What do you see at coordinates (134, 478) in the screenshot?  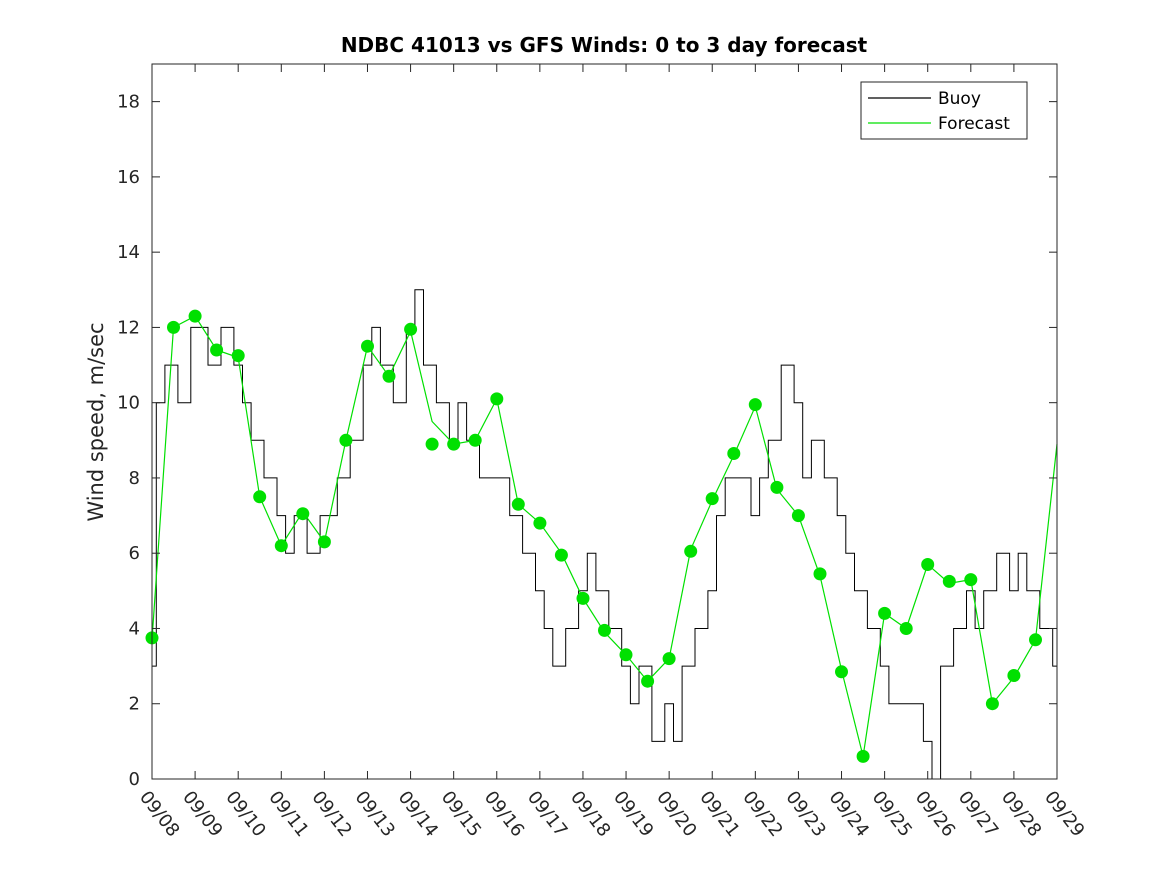 I see `y-tick-label: 8` at bounding box center [134, 478].